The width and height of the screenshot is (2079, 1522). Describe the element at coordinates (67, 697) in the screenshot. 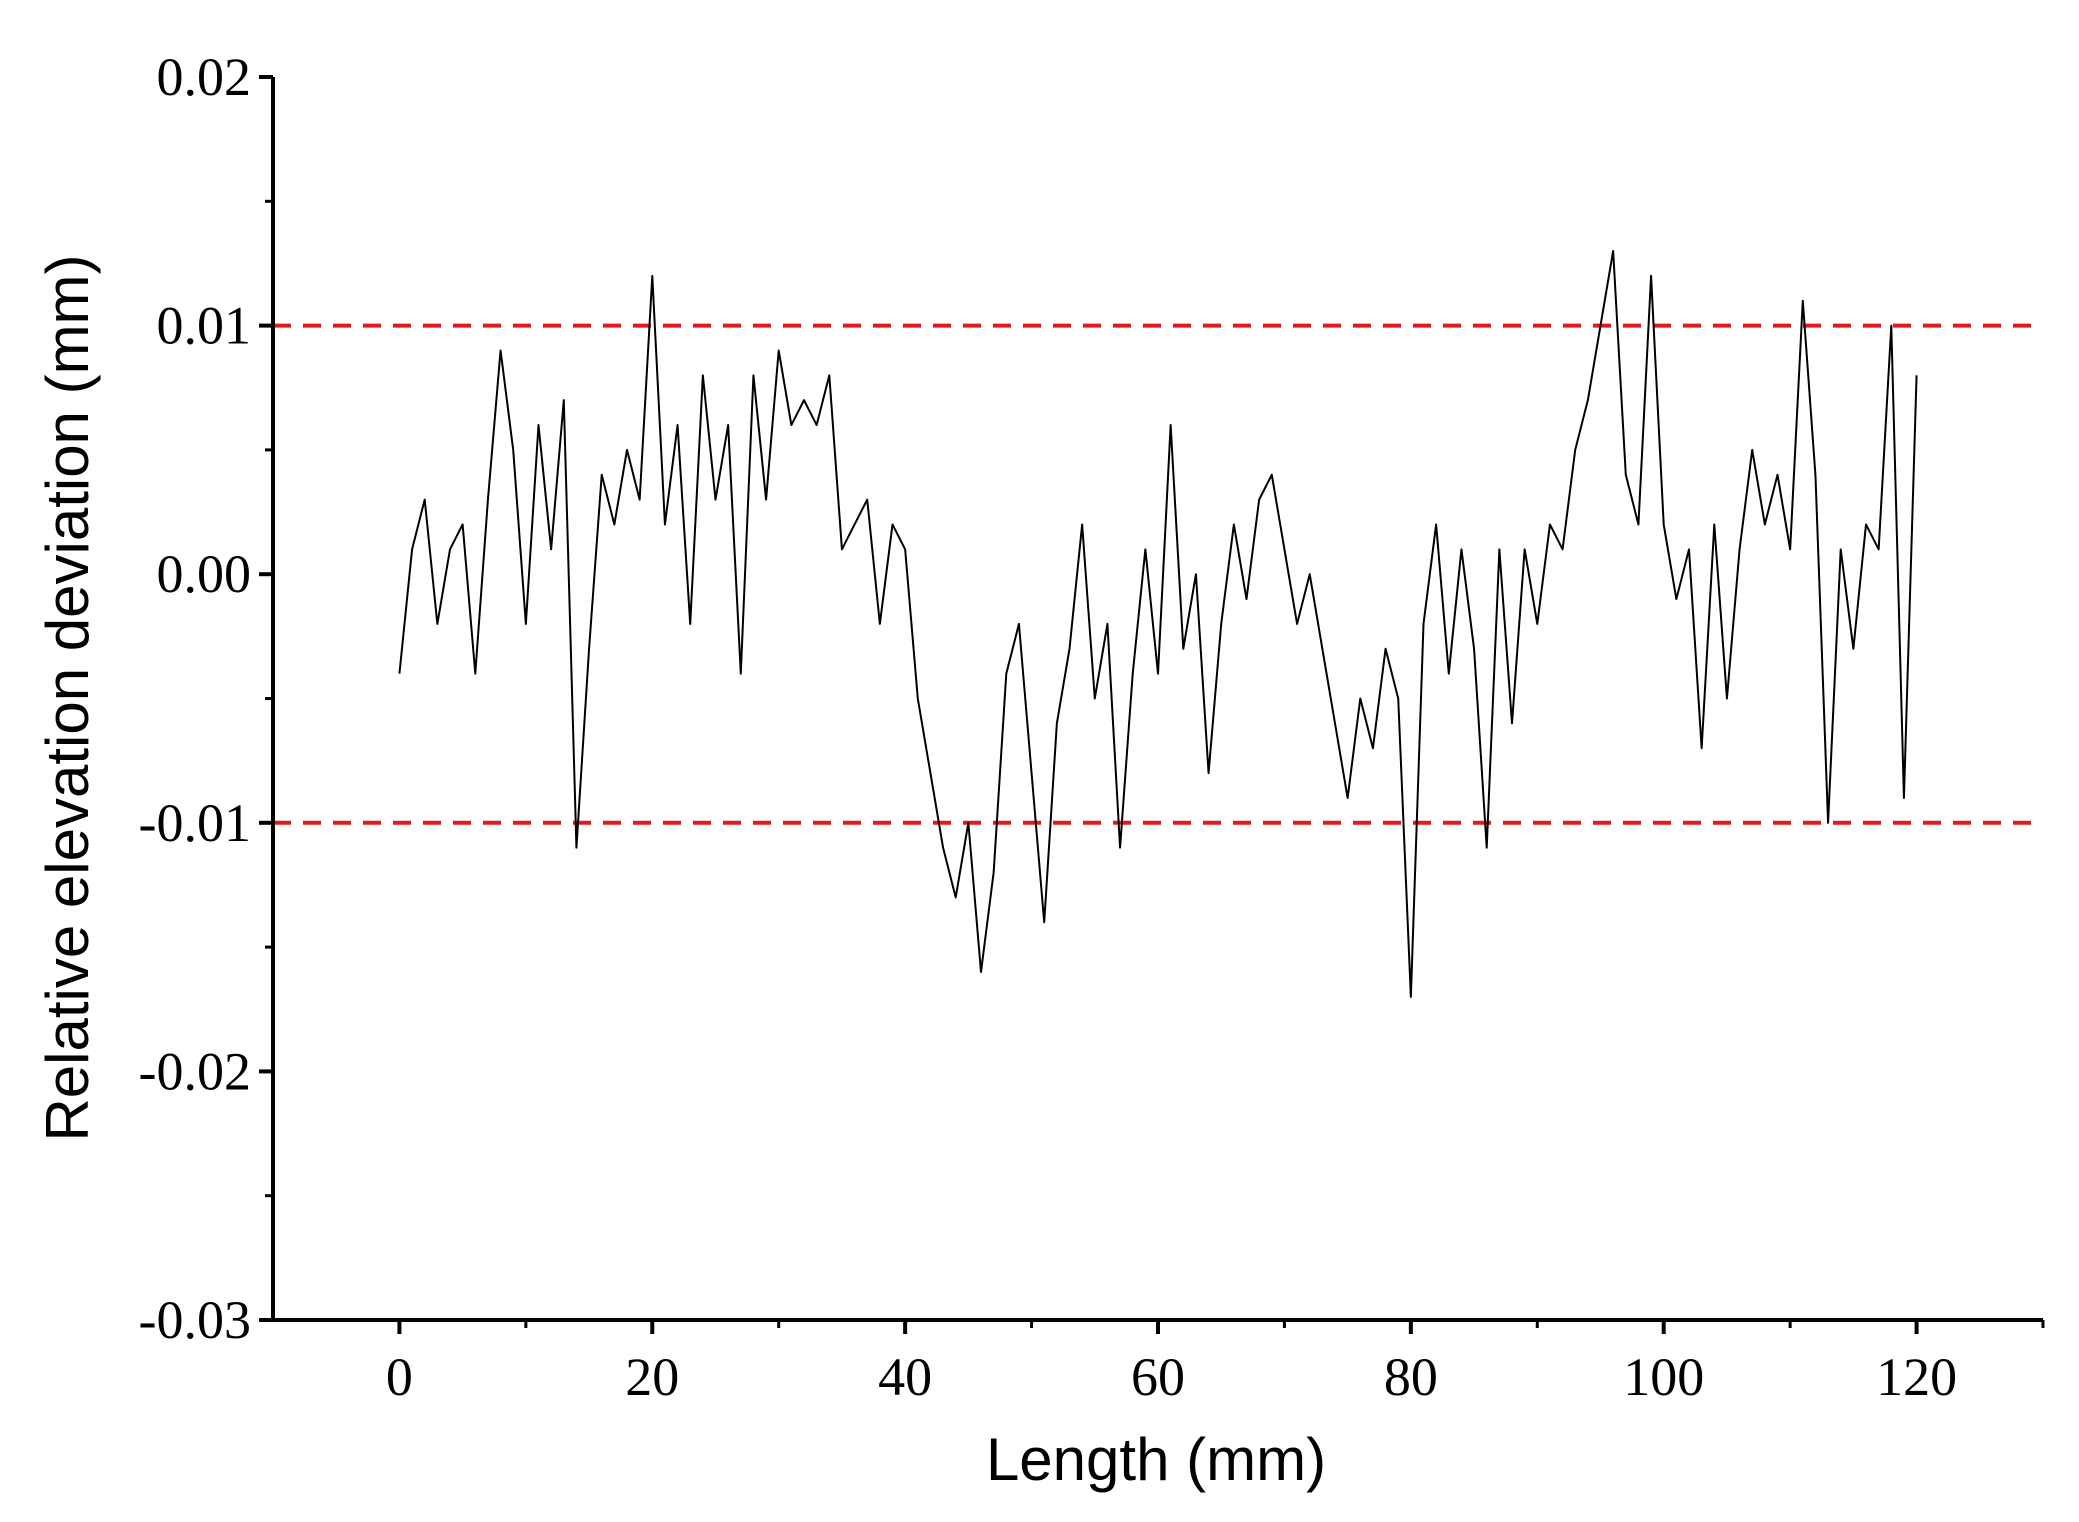

I see `y-axis-title: Relative elevation deviation (mm)` at that location.